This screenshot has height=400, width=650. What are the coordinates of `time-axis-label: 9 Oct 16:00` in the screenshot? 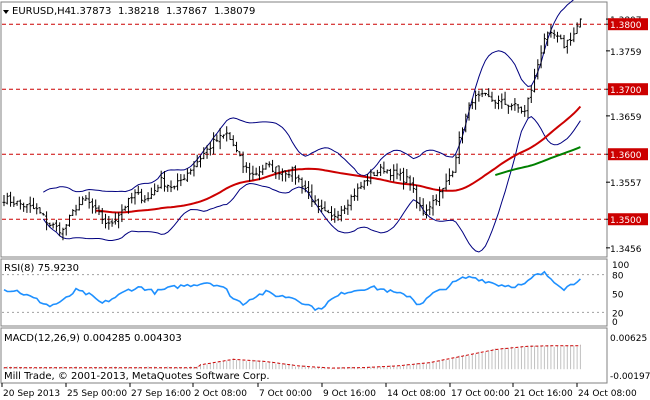 It's located at (349, 394).